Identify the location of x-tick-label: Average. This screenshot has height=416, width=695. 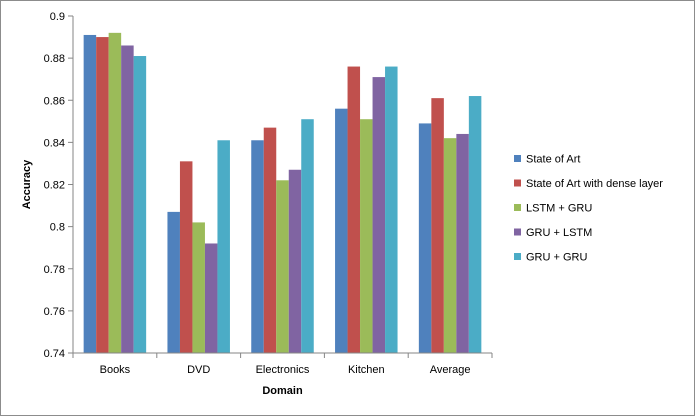
(450, 370).